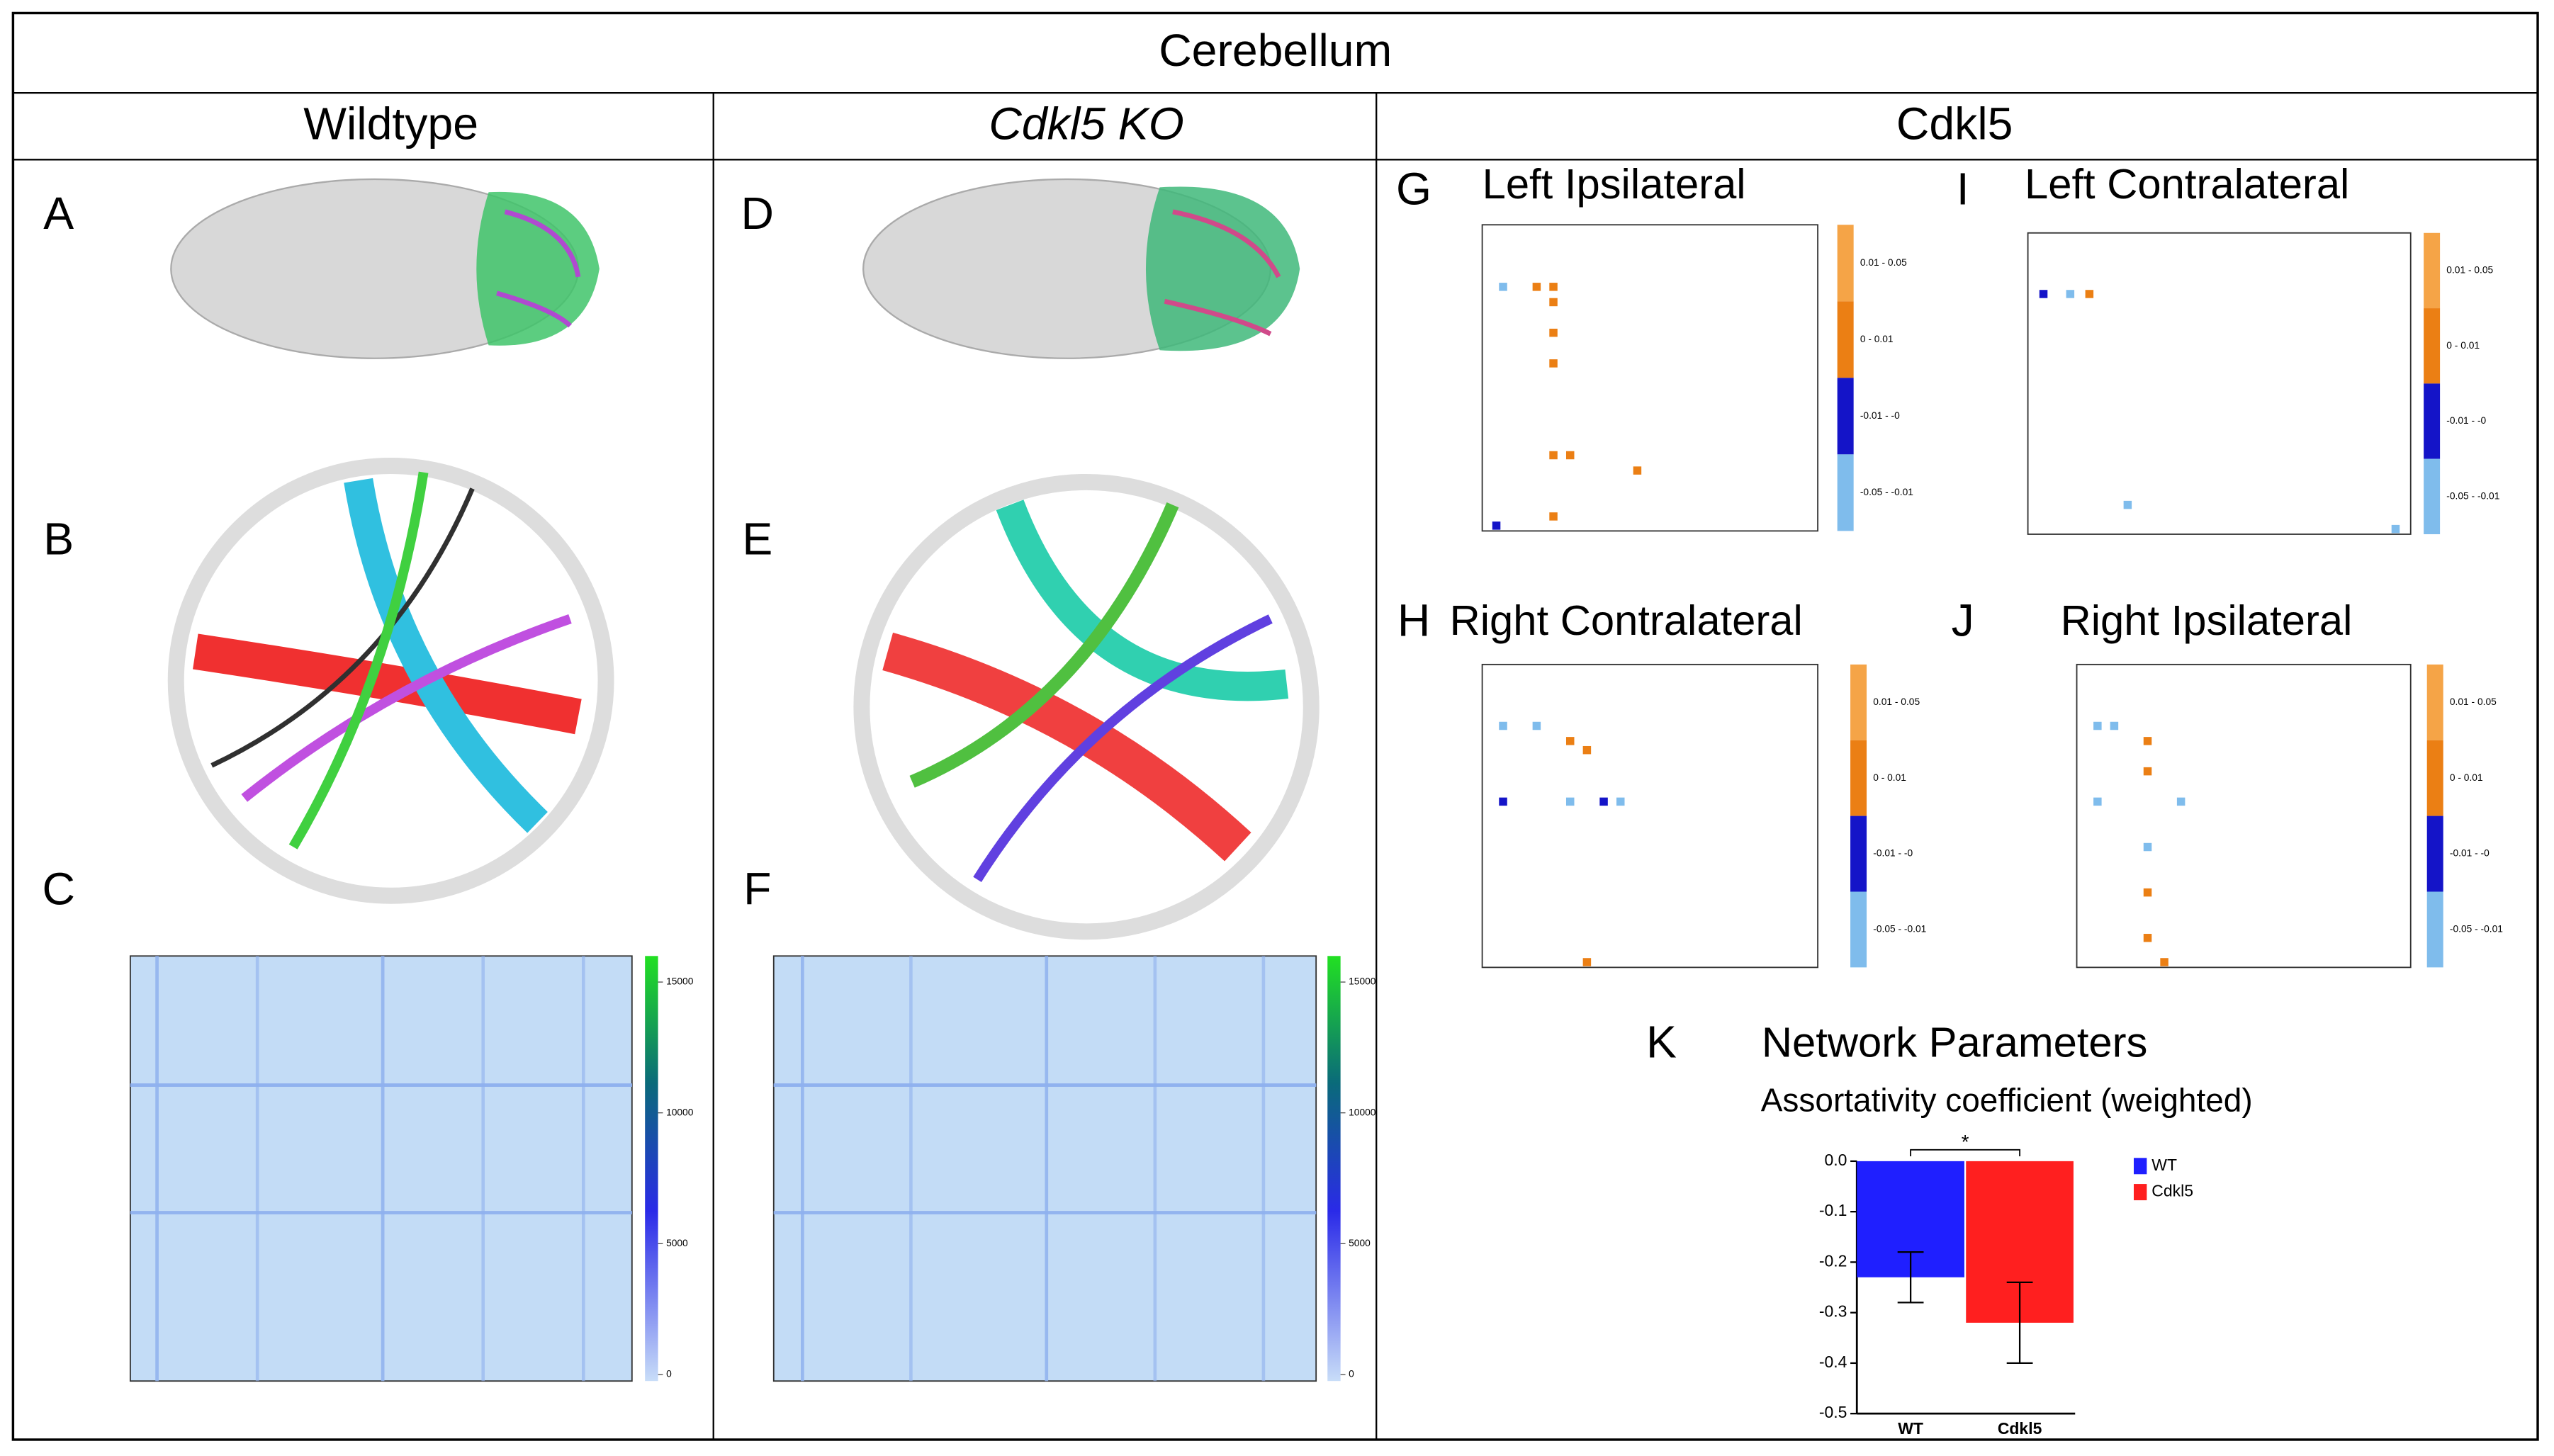  What do you see at coordinates (59, 890) in the screenshot?
I see `panel-letter: C` at bounding box center [59, 890].